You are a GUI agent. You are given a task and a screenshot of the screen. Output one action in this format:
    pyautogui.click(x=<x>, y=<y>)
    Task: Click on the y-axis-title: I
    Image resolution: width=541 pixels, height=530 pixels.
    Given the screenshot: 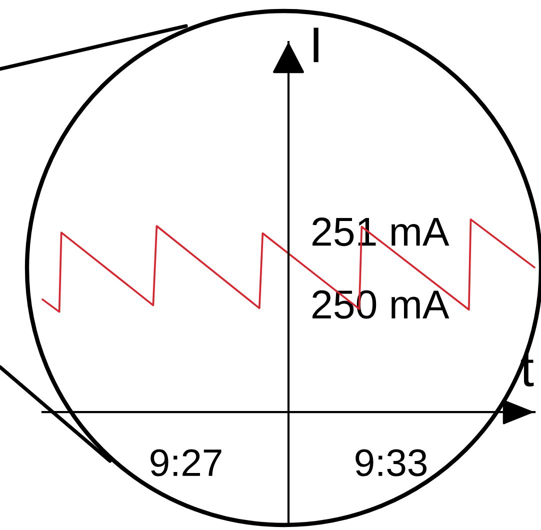 What is the action you would take?
    pyautogui.click(x=316, y=45)
    